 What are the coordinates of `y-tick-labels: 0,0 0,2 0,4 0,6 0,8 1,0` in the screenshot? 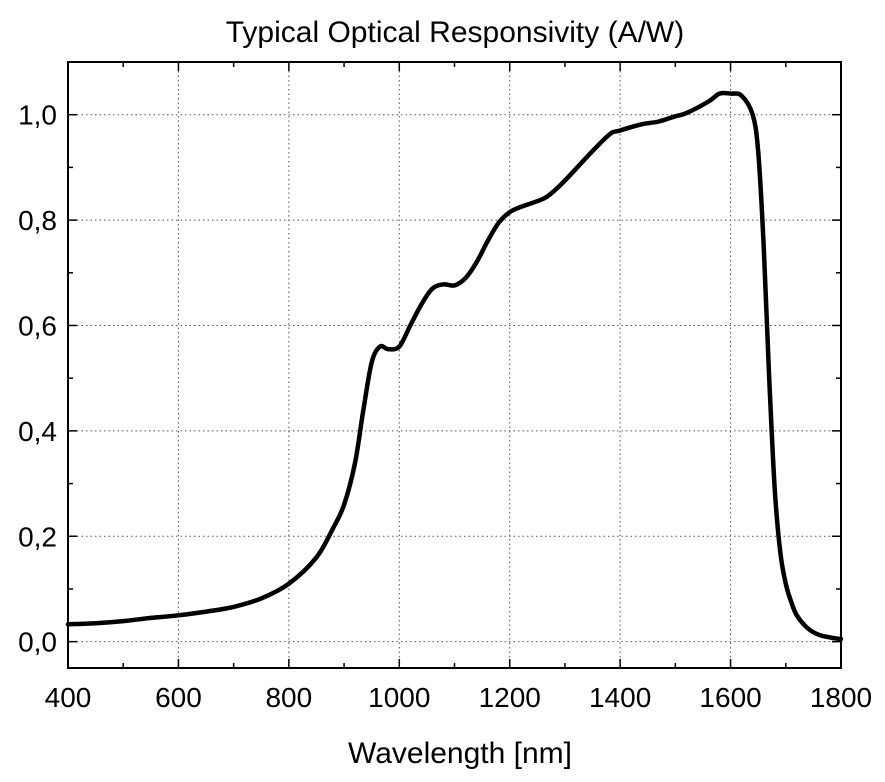 It's located at (37, 379).